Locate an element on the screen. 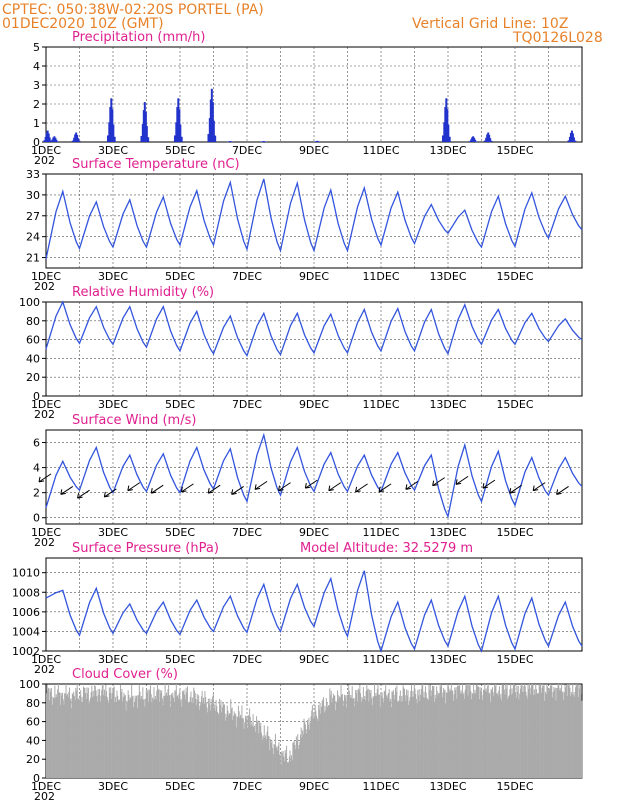 The height and width of the screenshot is (800, 618). y-tick-label: 27 is located at coordinates (33, 216).